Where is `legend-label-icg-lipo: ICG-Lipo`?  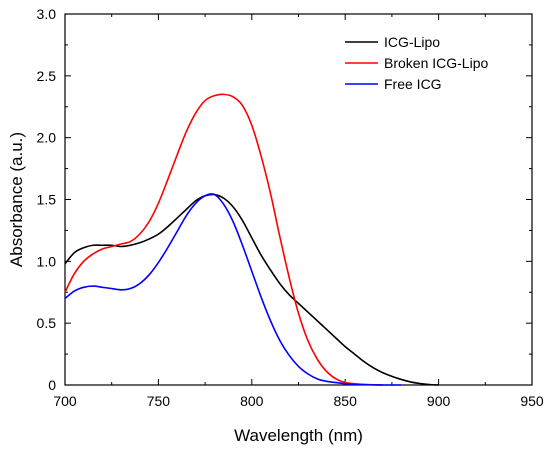 legend-label-icg-lipo: ICG-Lipo is located at coordinates (412, 42).